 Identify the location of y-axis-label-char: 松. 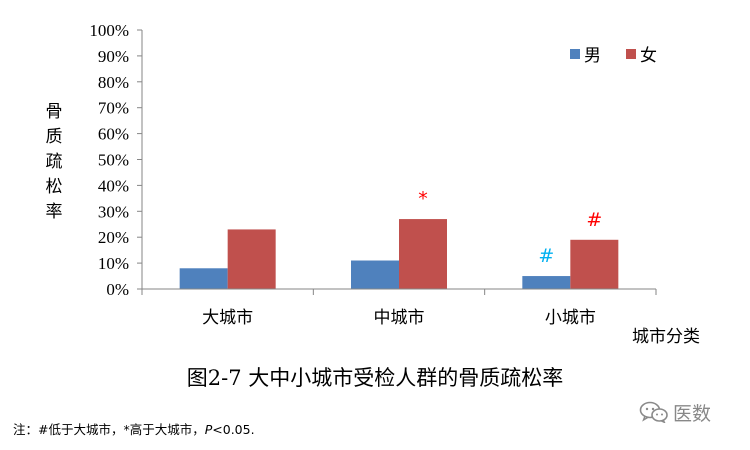
(54, 187).